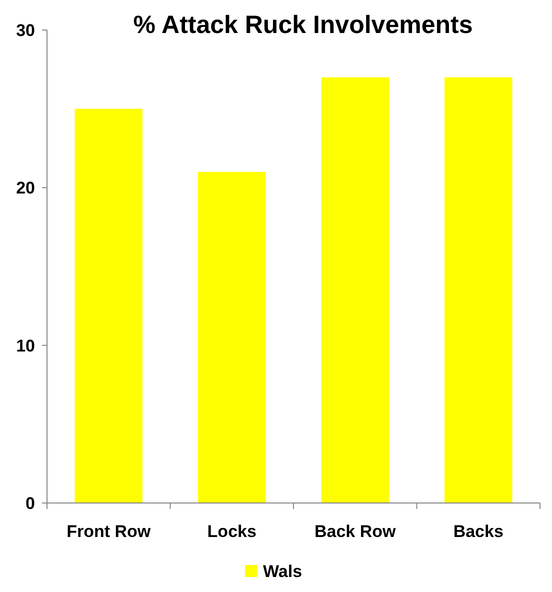 The width and height of the screenshot is (552, 592). Describe the element at coordinates (109, 531) in the screenshot. I see `x-tick-label: Front Row` at that location.